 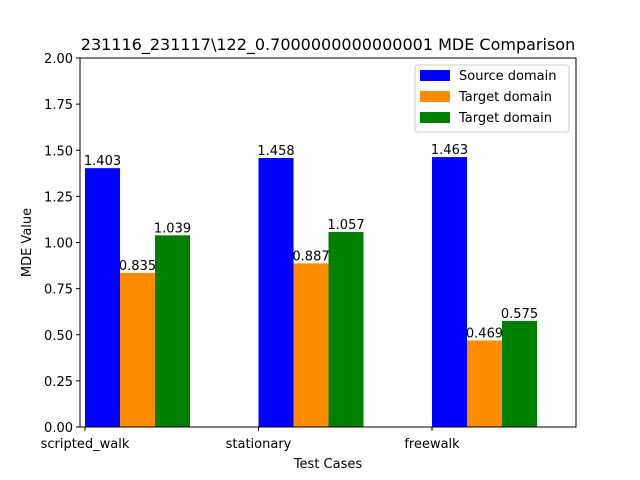 I want to click on x-axis: scripted_walk stationary freewalk, so click(x=250, y=439).